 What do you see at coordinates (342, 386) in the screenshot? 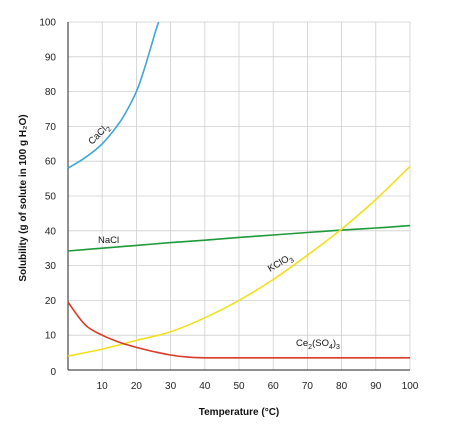
I see `x-tick-label-80: 80` at bounding box center [342, 386].